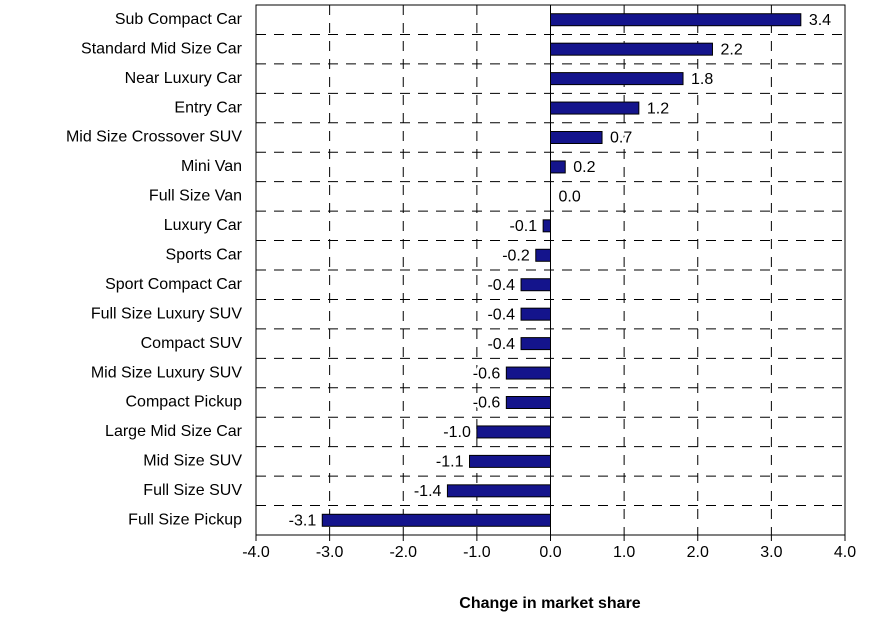 This screenshot has width=872, height=621. What do you see at coordinates (820, 20) in the screenshot?
I see `value-label: 3.4` at bounding box center [820, 20].